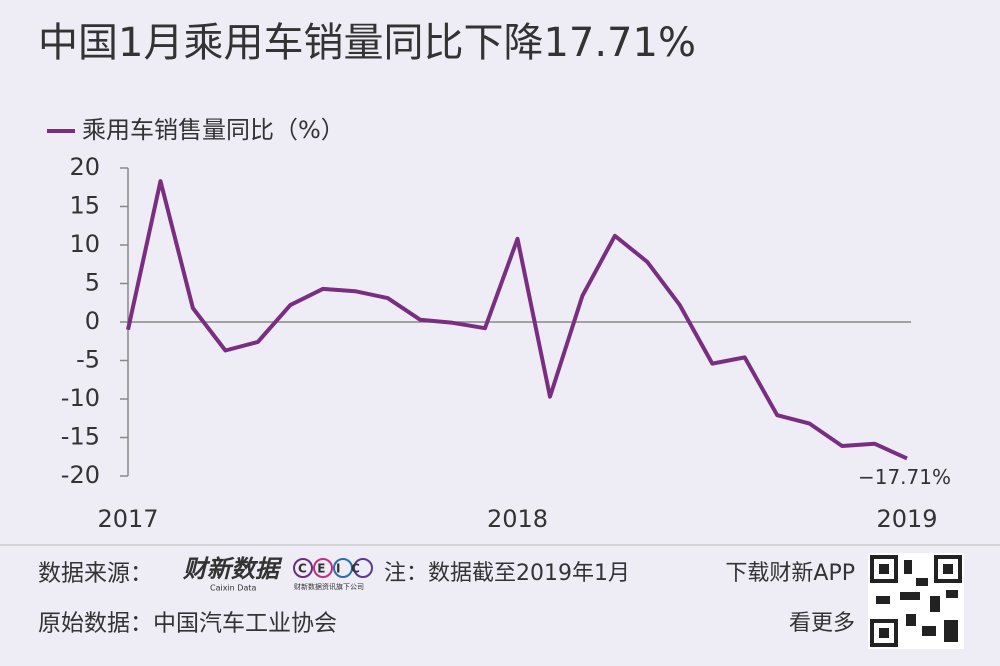 The width and height of the screenshot is (1000, 666). I want to click on x-tick-label: 2019, so click(906, 519).